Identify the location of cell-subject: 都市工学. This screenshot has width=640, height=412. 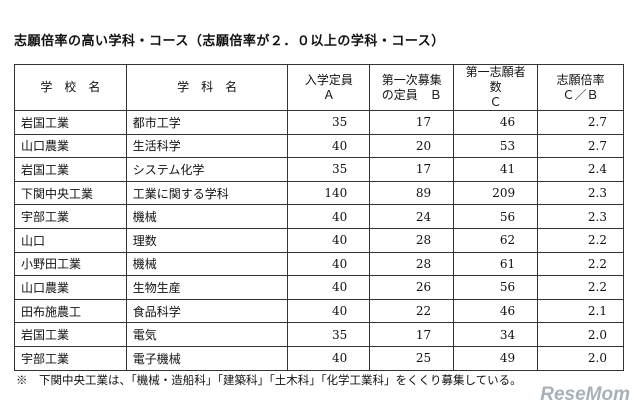
(207, 122).